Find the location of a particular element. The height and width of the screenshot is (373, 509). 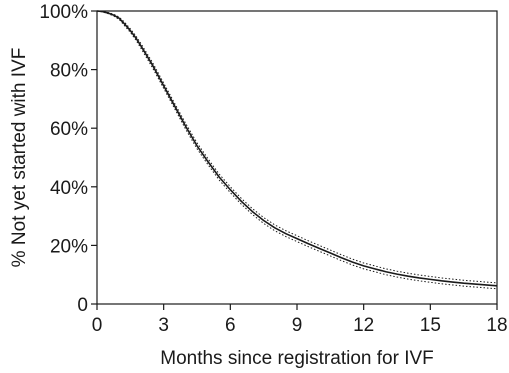

y-tick-label: 60% is located at coordinates (69, 129).